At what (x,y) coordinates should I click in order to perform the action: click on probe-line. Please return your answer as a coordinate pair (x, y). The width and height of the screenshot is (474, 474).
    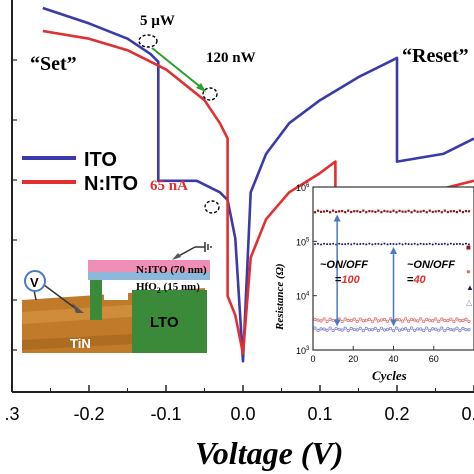
    Looking at the image, I should click on (57, 295).